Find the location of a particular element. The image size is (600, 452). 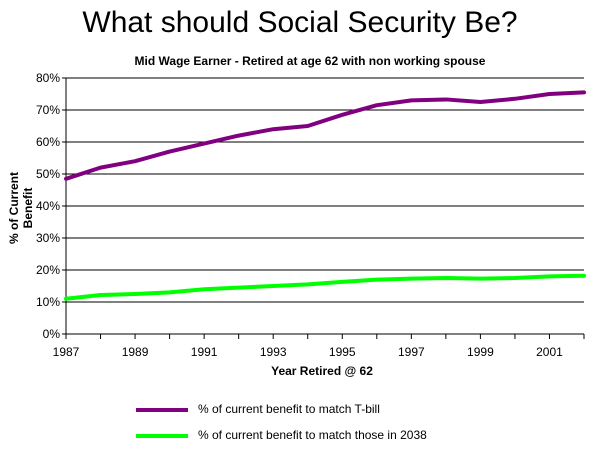

legend-label-tbill: % of current benefit to match T-bill is located at coordinates (289, 409).